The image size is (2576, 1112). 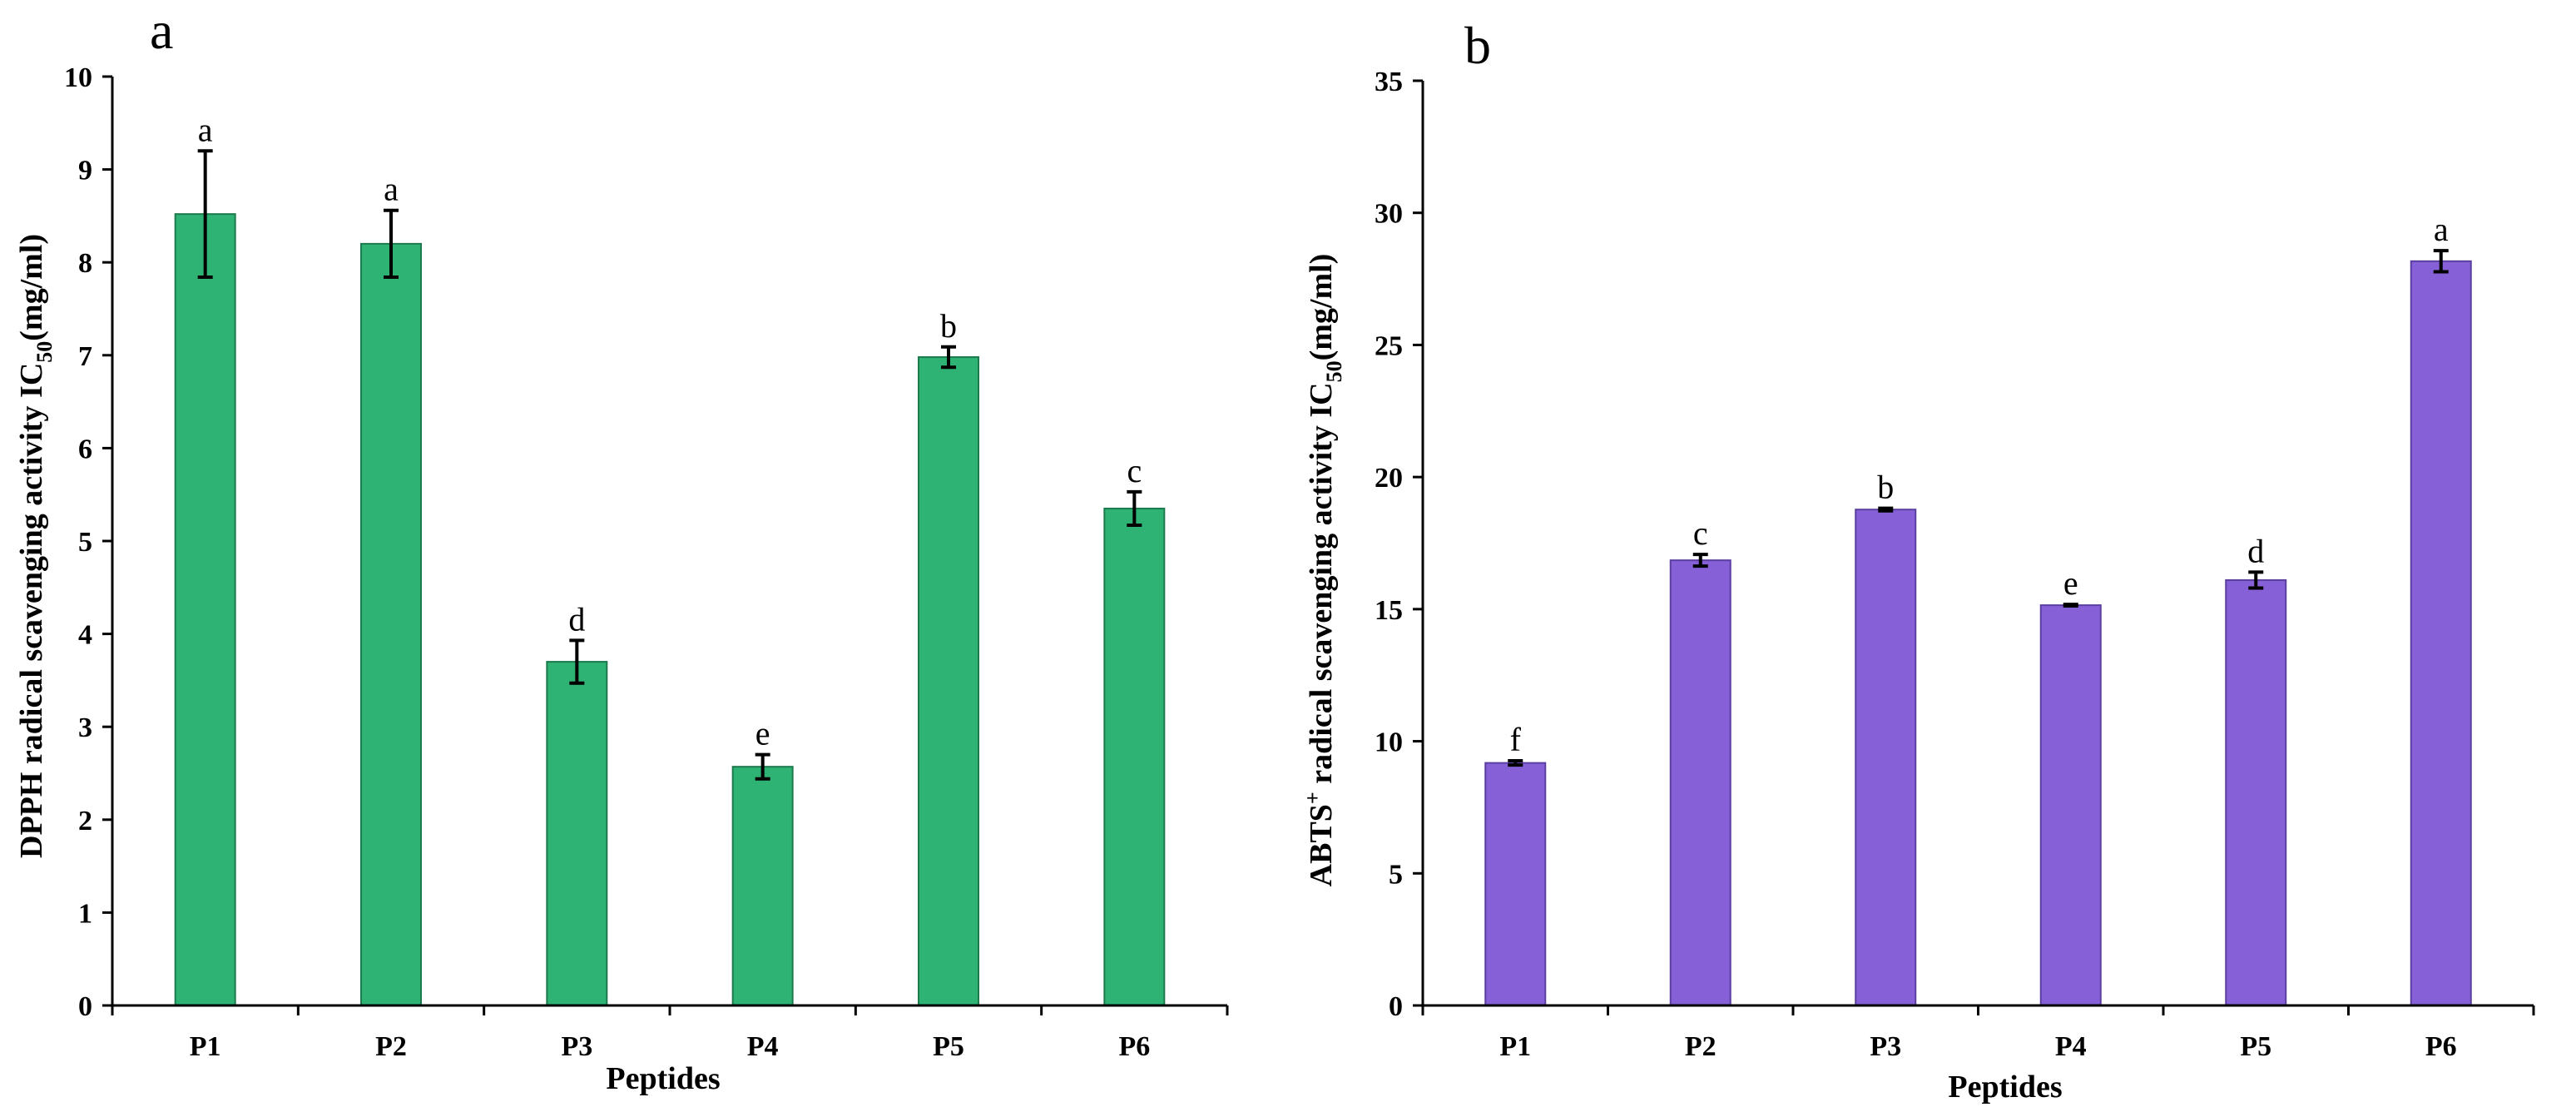 I want to click on y-axis-label-tail-a: (mg/ml), so click(x=31, y=287).